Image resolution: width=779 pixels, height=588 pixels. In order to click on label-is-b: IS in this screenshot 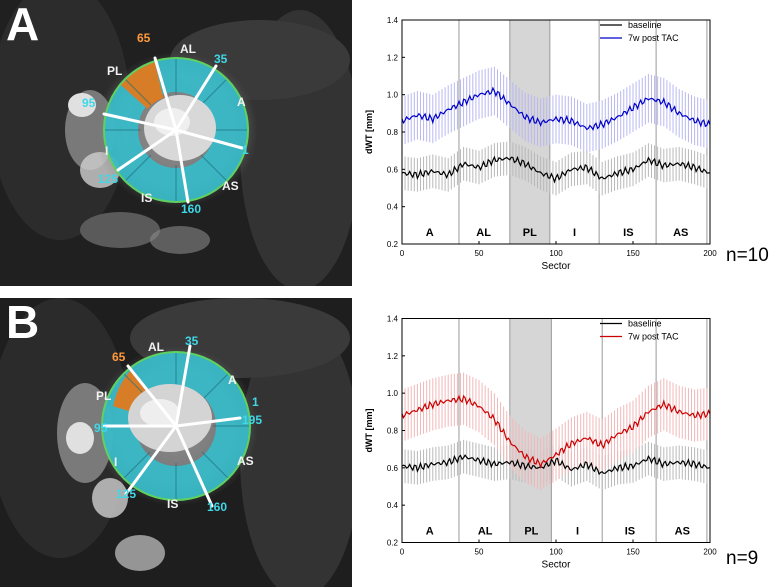, I will do `click(172, 504)`.